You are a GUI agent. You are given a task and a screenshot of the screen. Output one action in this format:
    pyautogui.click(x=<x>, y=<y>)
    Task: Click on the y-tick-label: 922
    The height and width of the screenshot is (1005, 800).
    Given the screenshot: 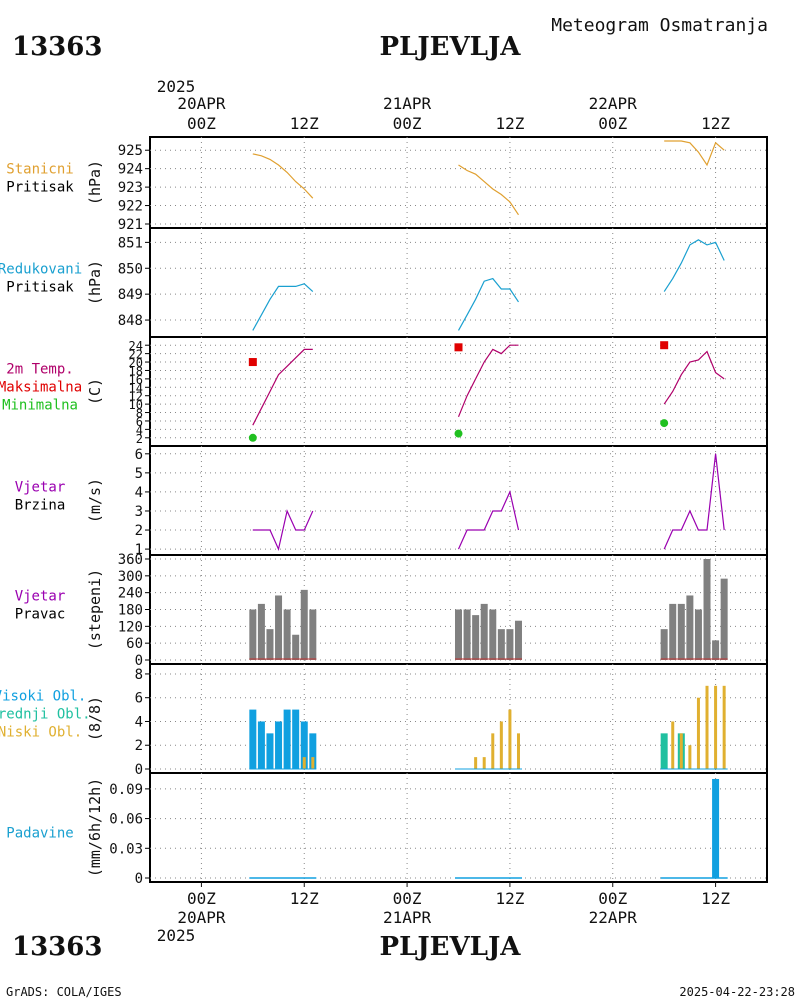 What is the action you would take?
    pyautogui.click(x=130, y=207)
    